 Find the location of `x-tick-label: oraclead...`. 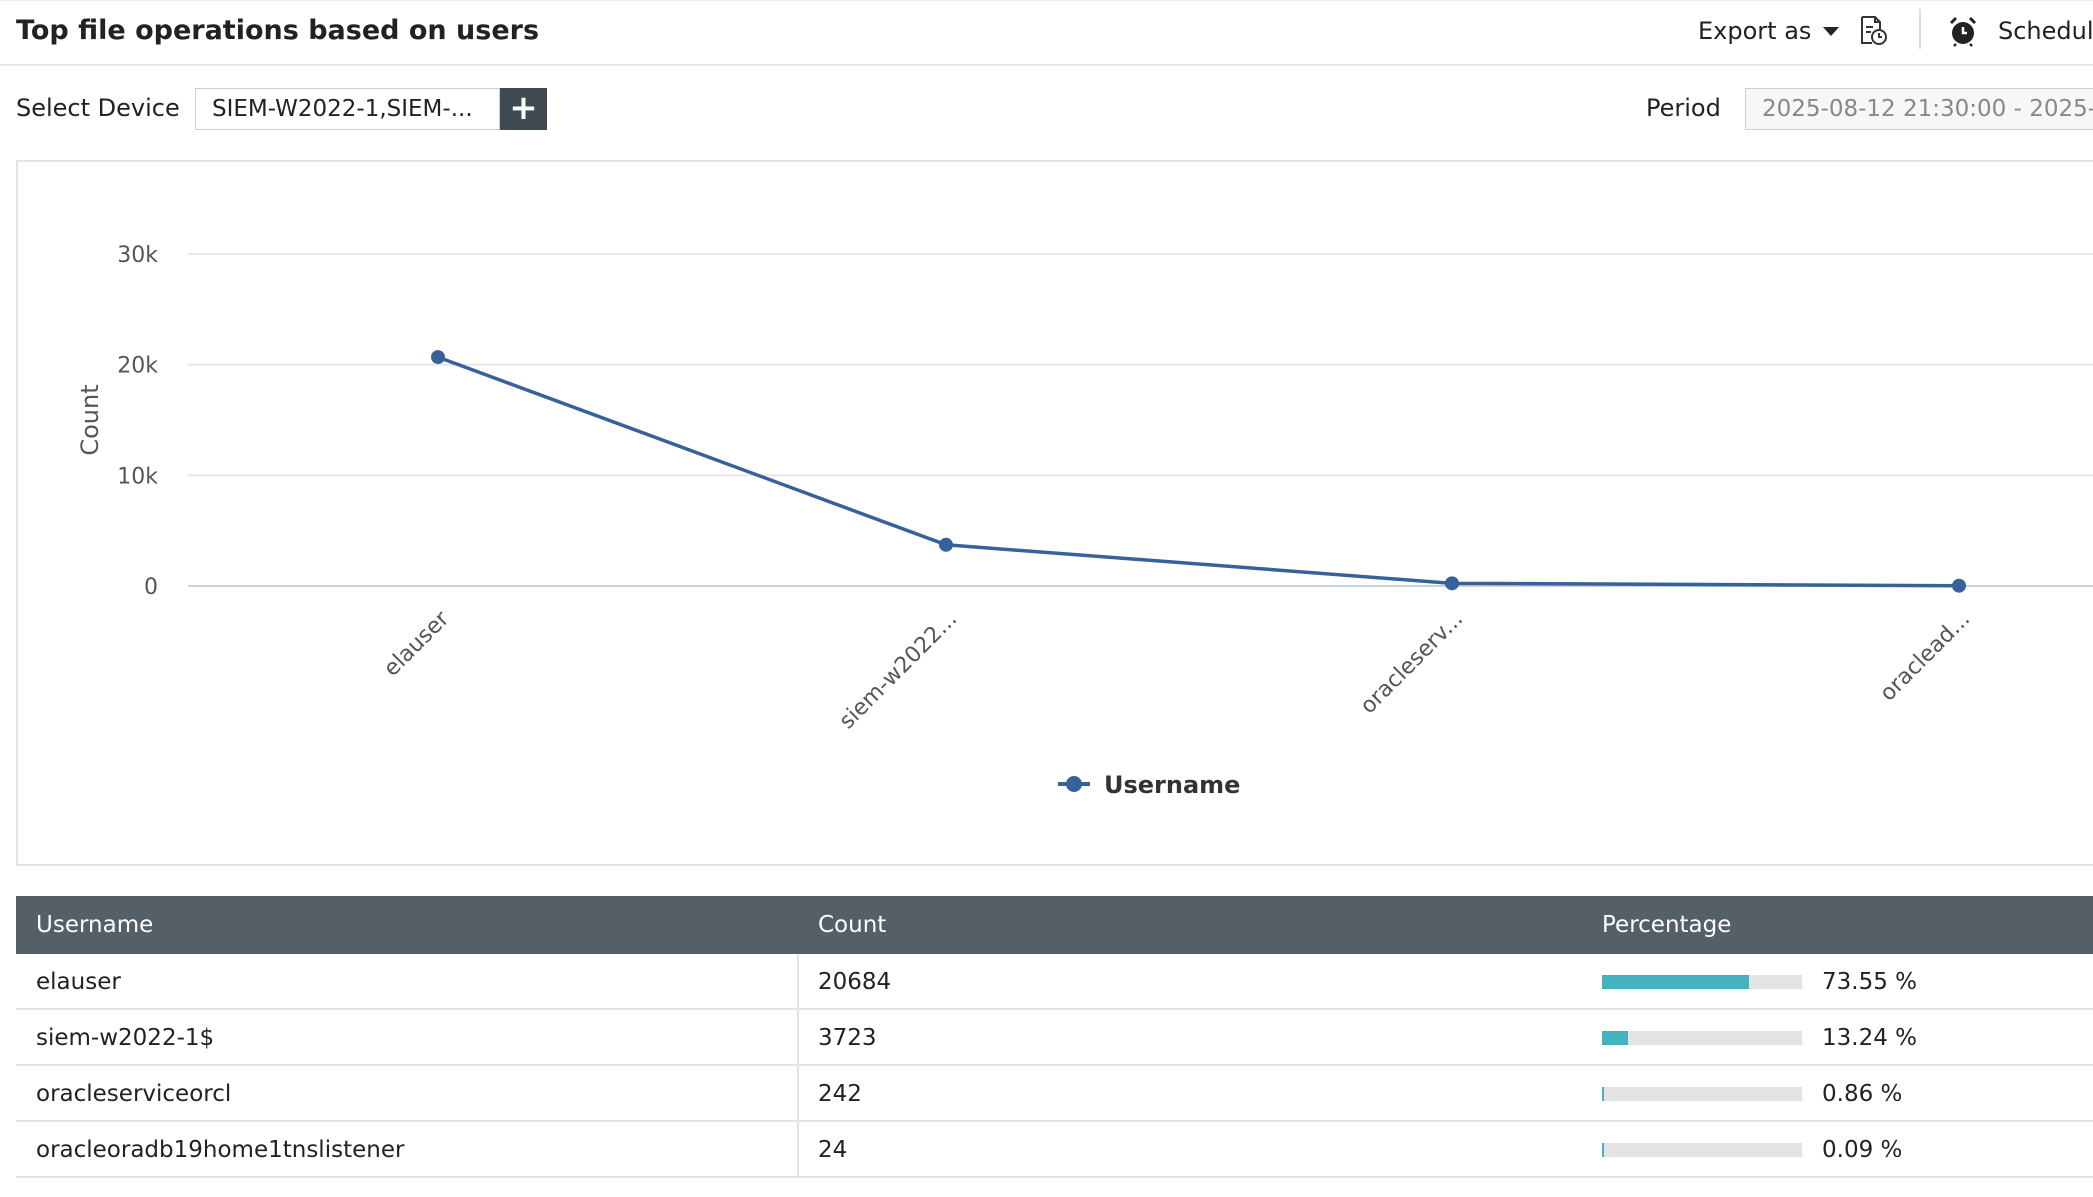

x-tick-label: oraclead... is located at coordinates (1925, 657).